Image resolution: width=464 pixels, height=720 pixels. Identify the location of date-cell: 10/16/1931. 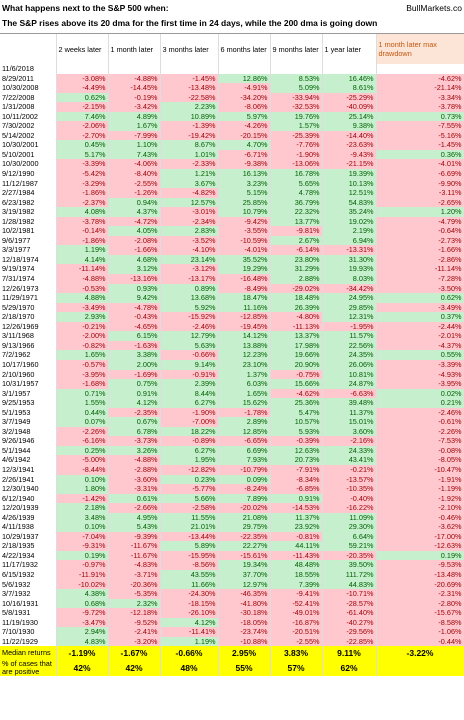
(28, 603).